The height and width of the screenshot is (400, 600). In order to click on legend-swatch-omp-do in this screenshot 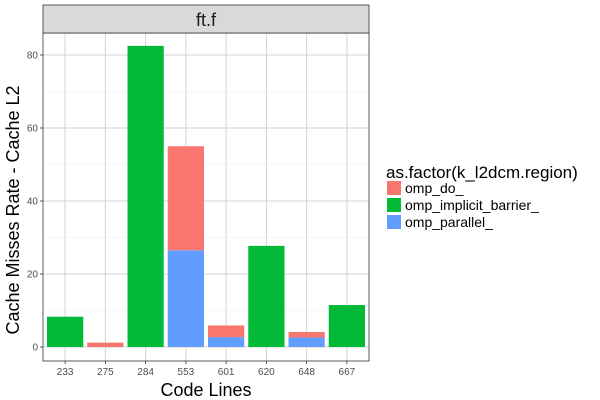, I will do `click(394, 188)`.